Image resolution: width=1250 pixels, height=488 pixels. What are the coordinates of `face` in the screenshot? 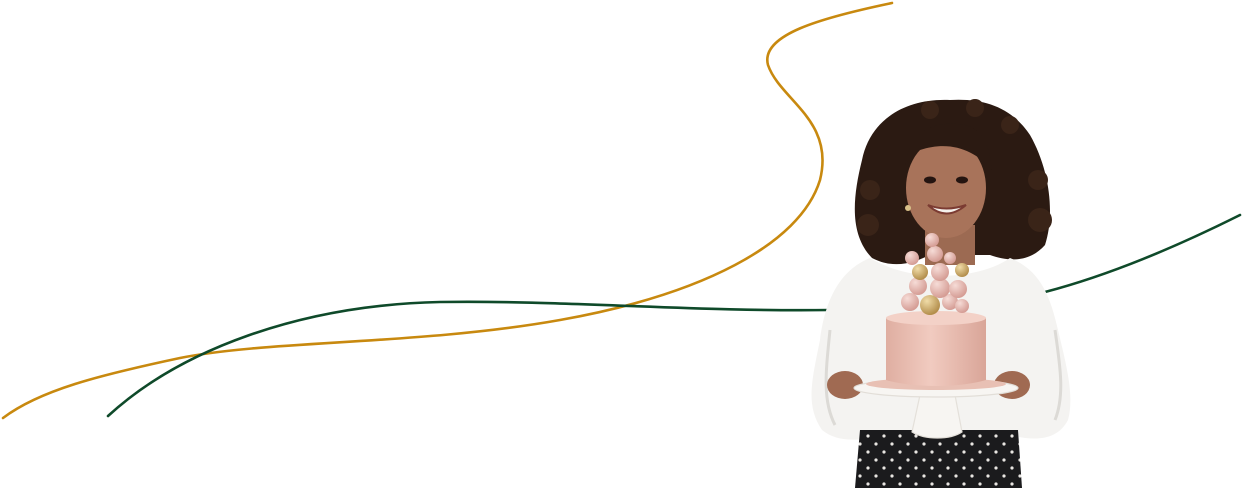 It's located at (946, 188).